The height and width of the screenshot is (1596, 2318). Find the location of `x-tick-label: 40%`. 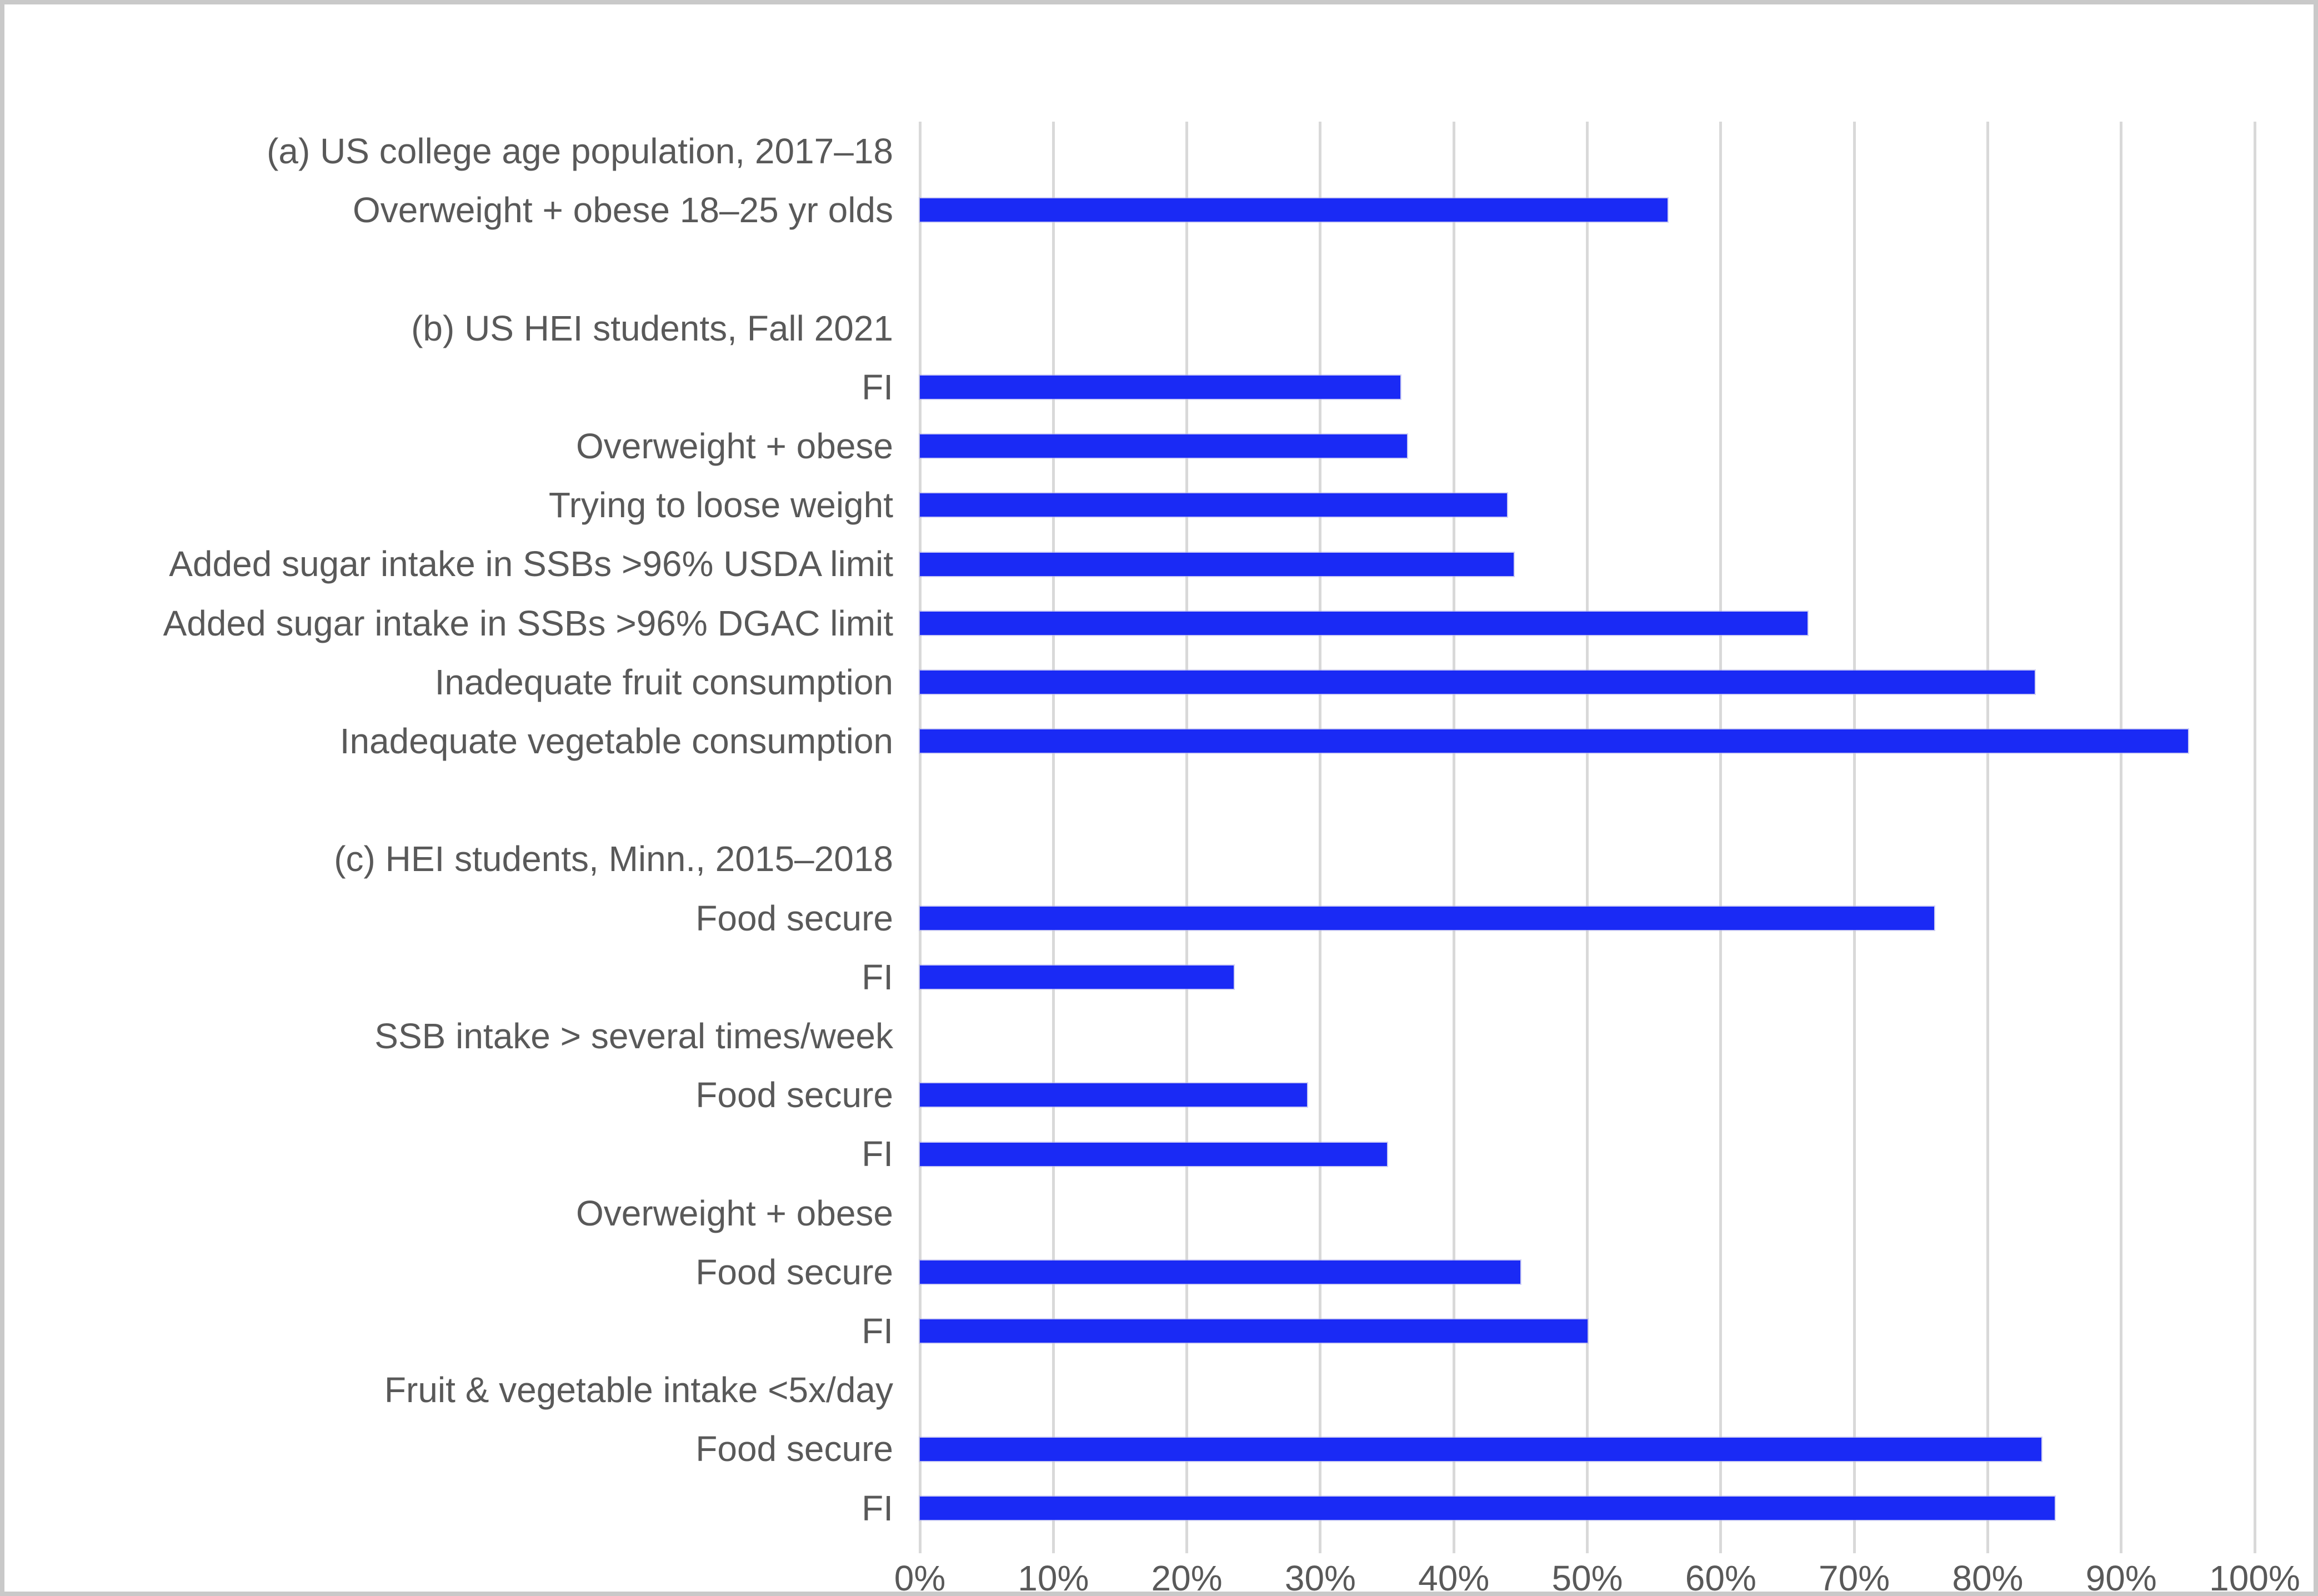

x-tick-label: 40% is located at coordinates (1454, 1577).